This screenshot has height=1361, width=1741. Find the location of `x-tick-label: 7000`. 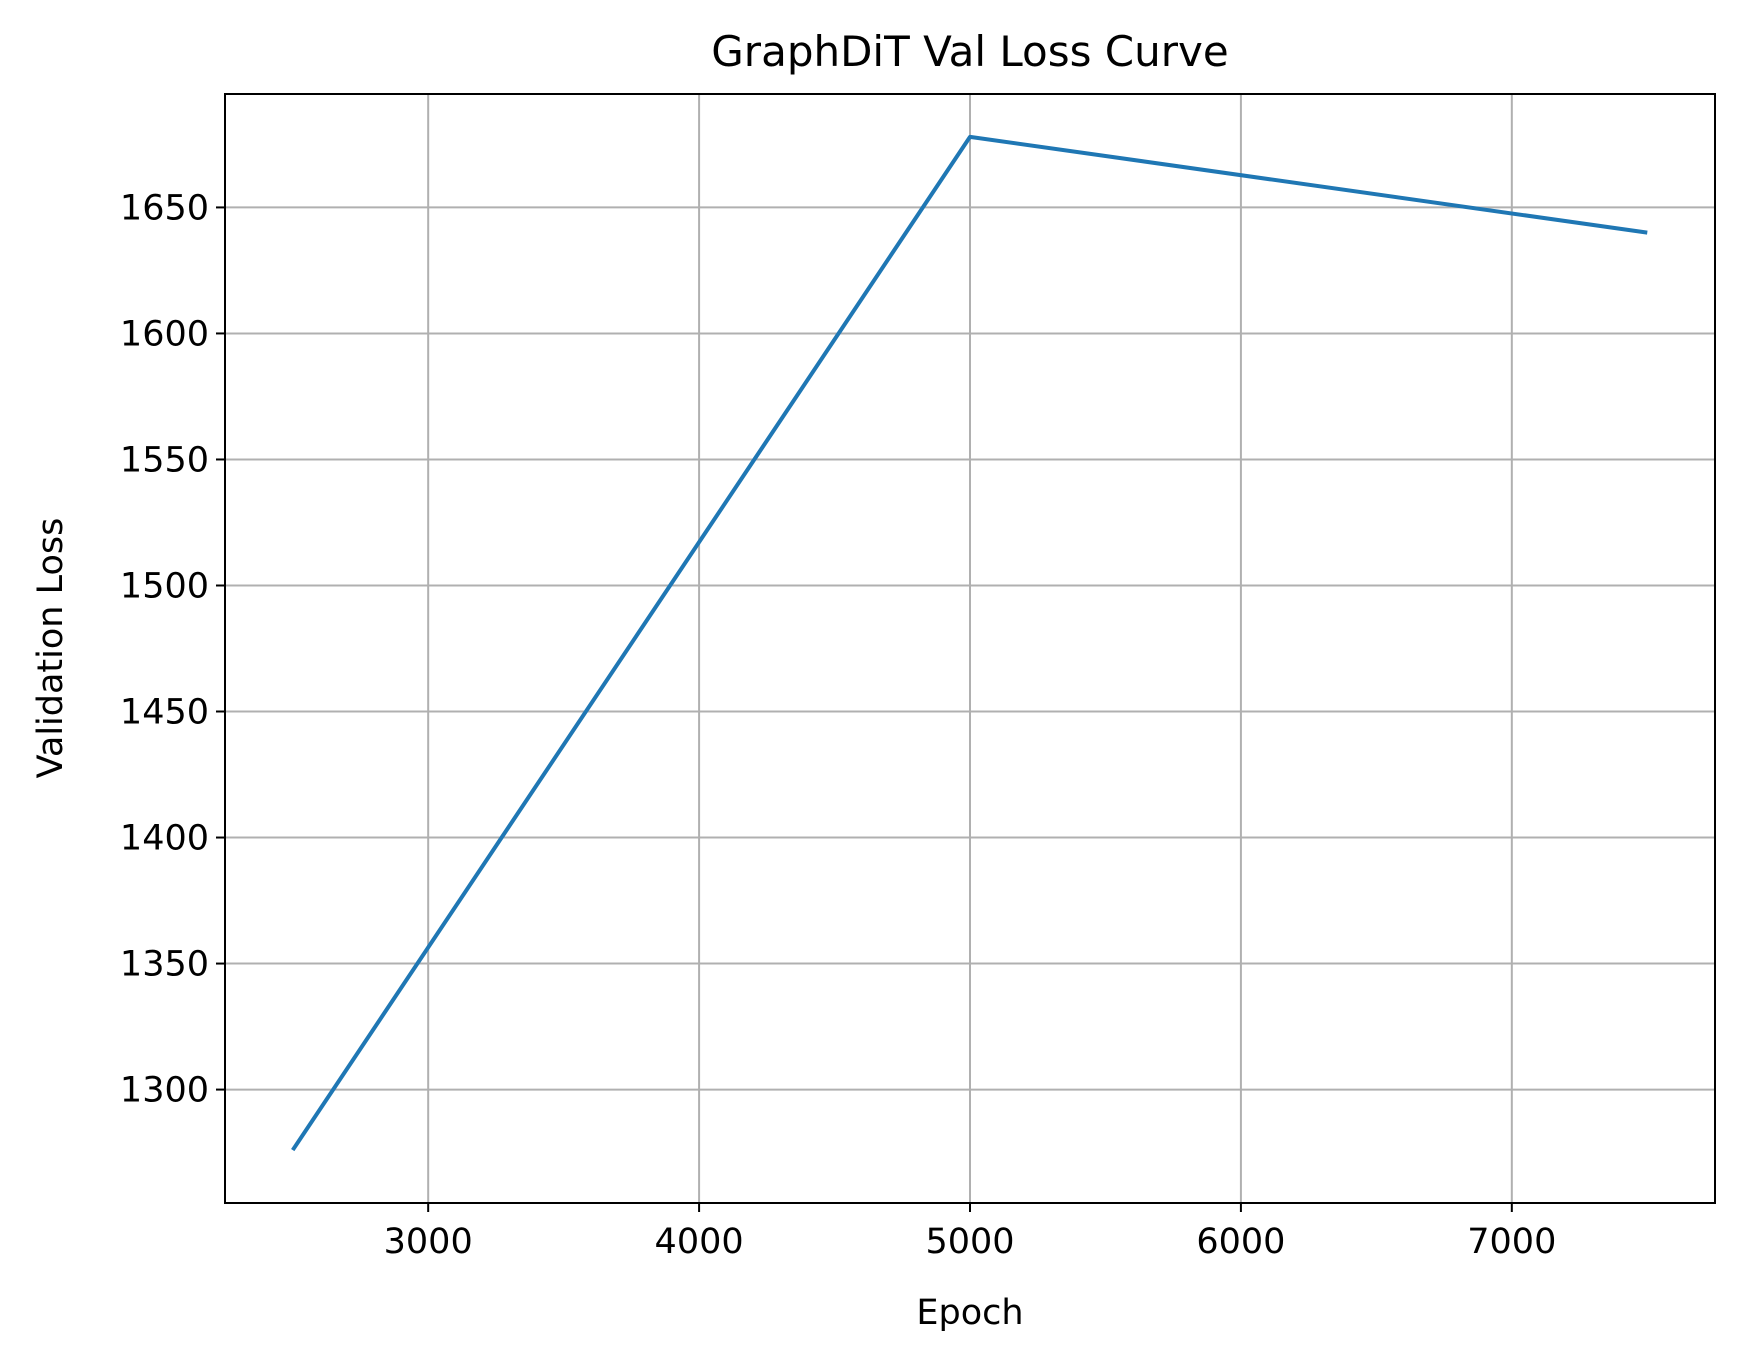

x-tick-label: 7000 is located at coordinates (1511, 1242).